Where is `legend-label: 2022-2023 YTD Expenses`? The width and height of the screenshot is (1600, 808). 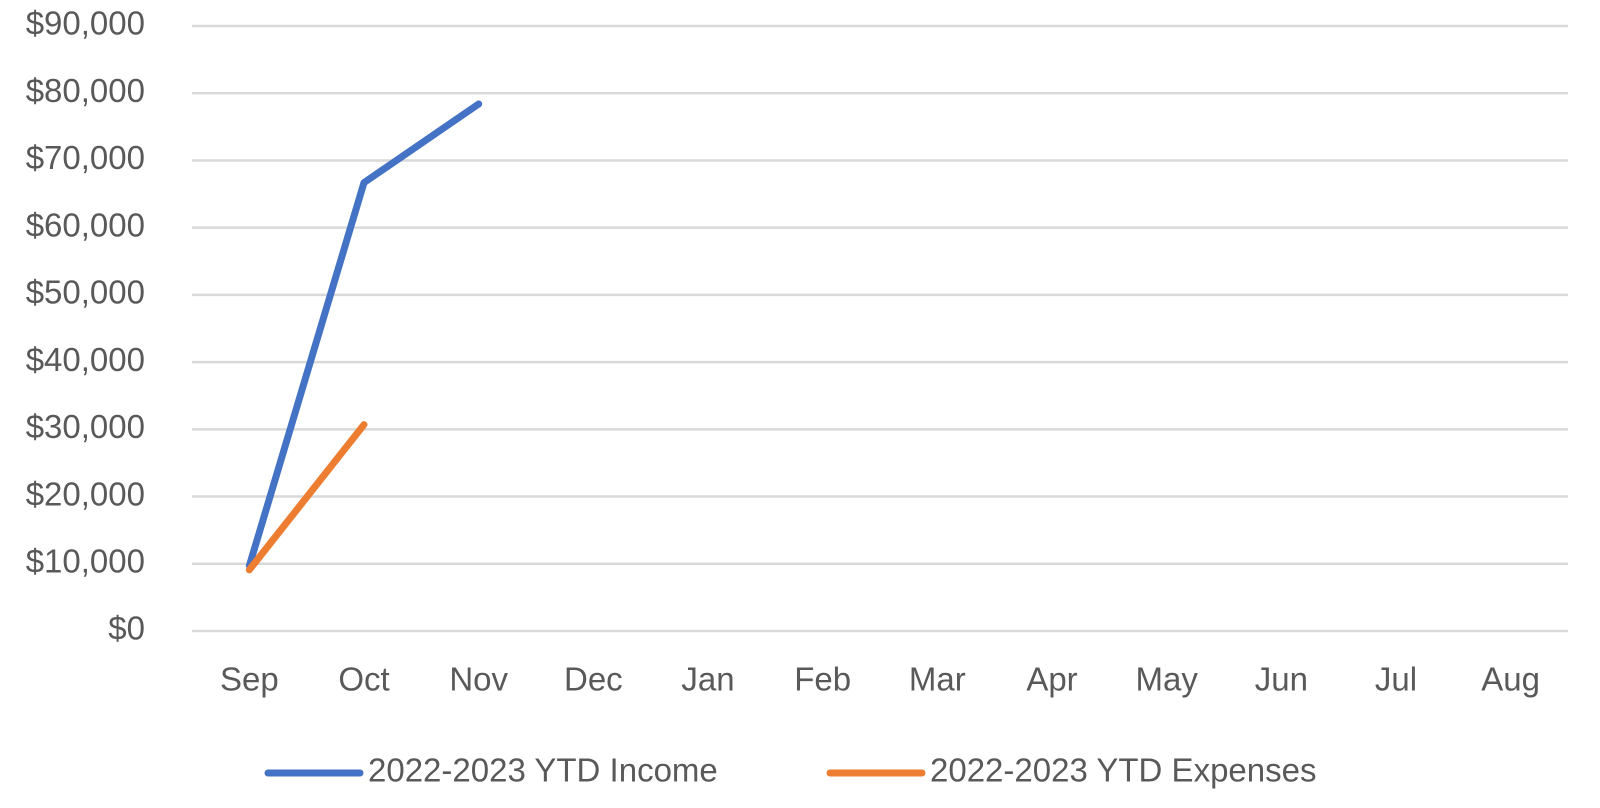 legend-label: 2022-2023 YTD Expenses is located at coordinates (1123, 770).